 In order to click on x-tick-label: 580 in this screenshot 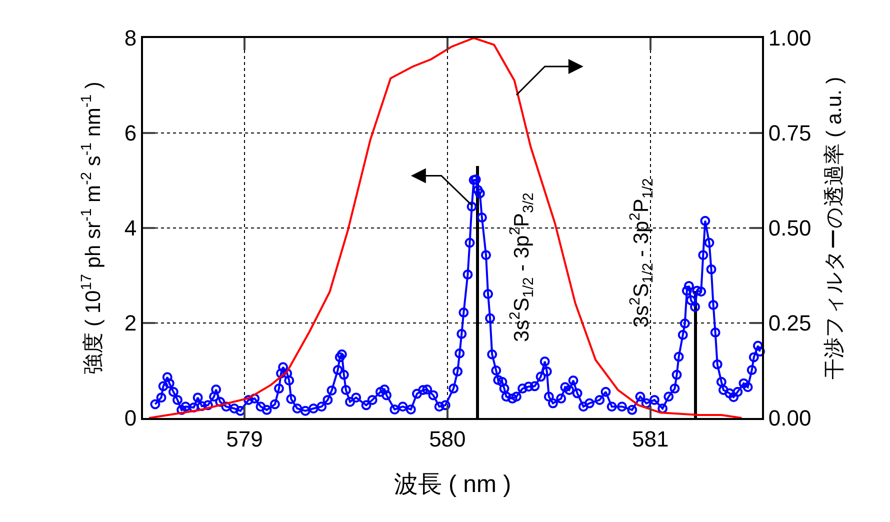, I will do `click(447, 439)`.